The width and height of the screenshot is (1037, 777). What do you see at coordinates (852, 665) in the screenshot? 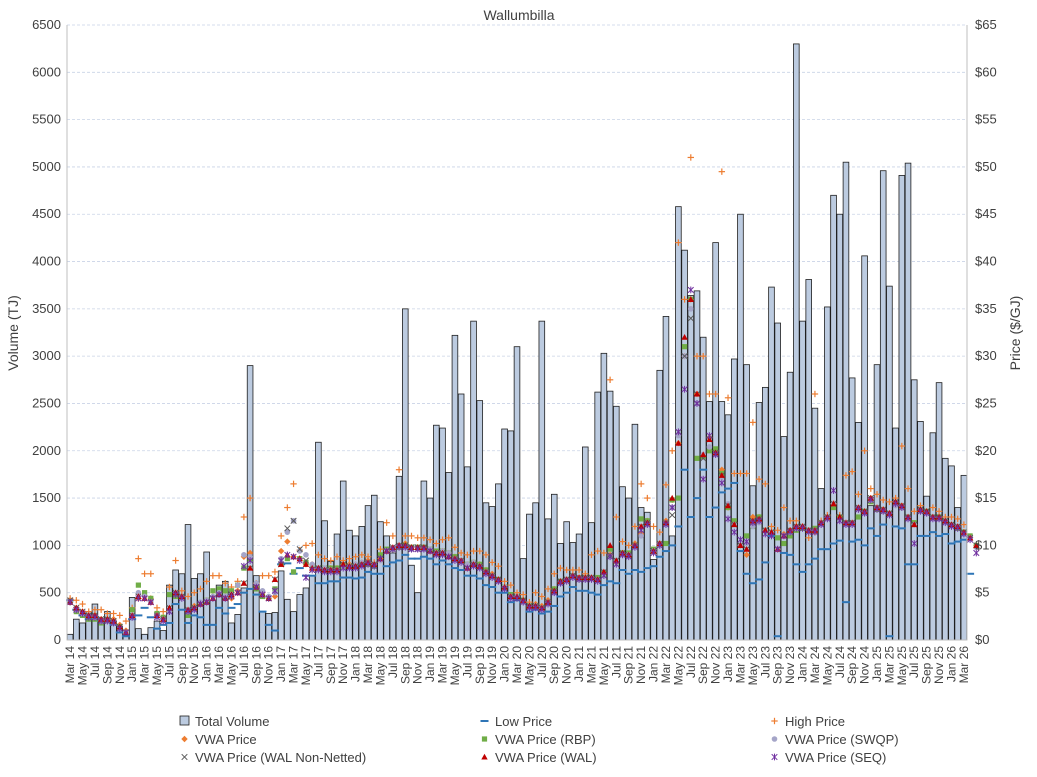
I see `x-tick-label: Sep 24` at bounding box center [852, 665].